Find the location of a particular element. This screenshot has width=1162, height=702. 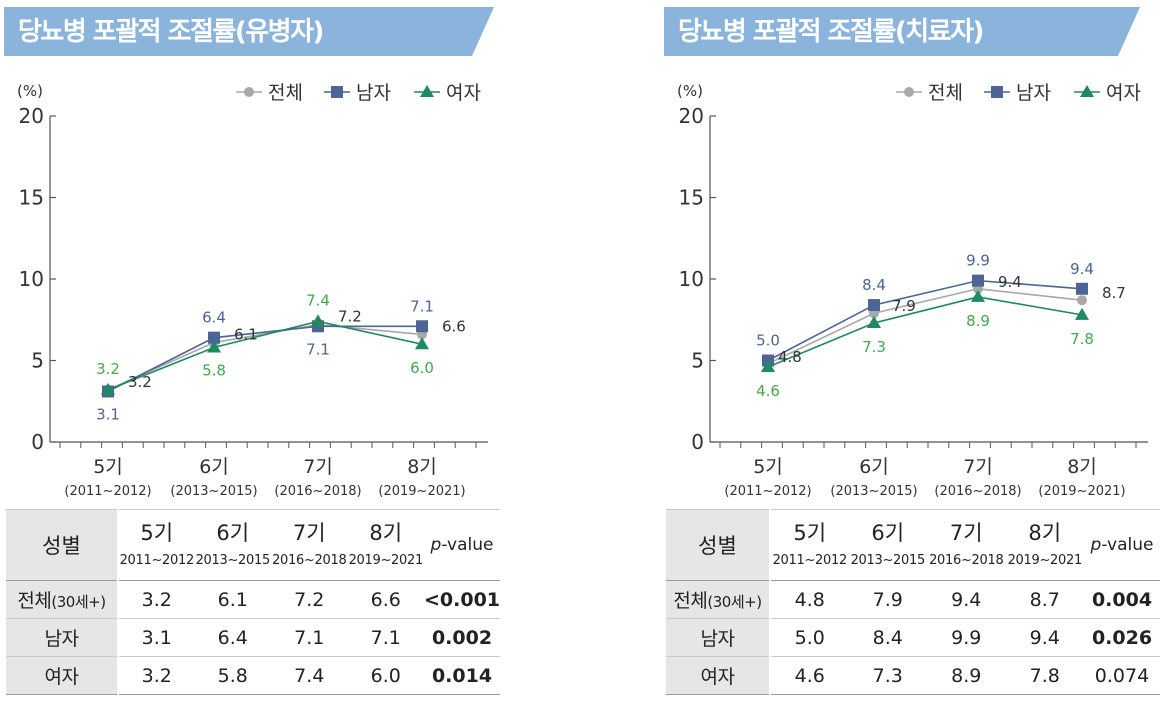

data-label: 6.0 is located at coordinates (422, 368).